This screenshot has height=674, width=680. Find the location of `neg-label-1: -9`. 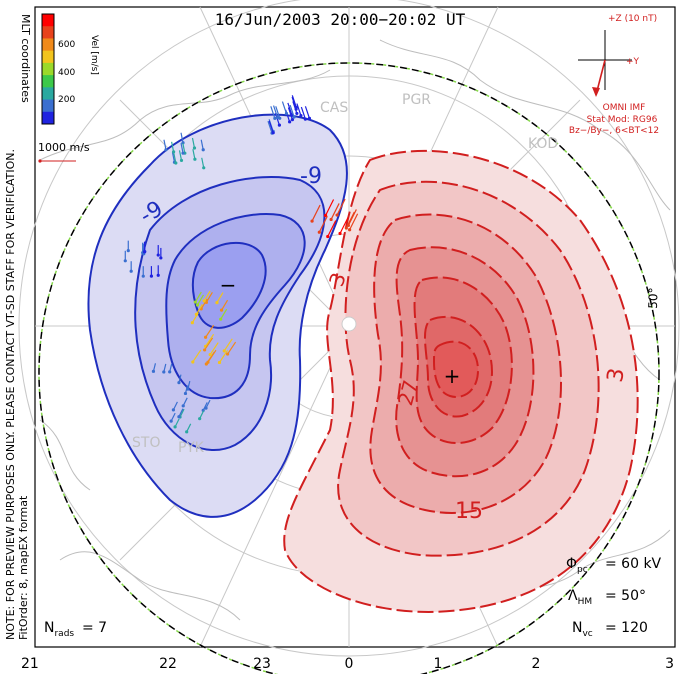

neg-label-1: -9 is located at coordinates (311, 176).